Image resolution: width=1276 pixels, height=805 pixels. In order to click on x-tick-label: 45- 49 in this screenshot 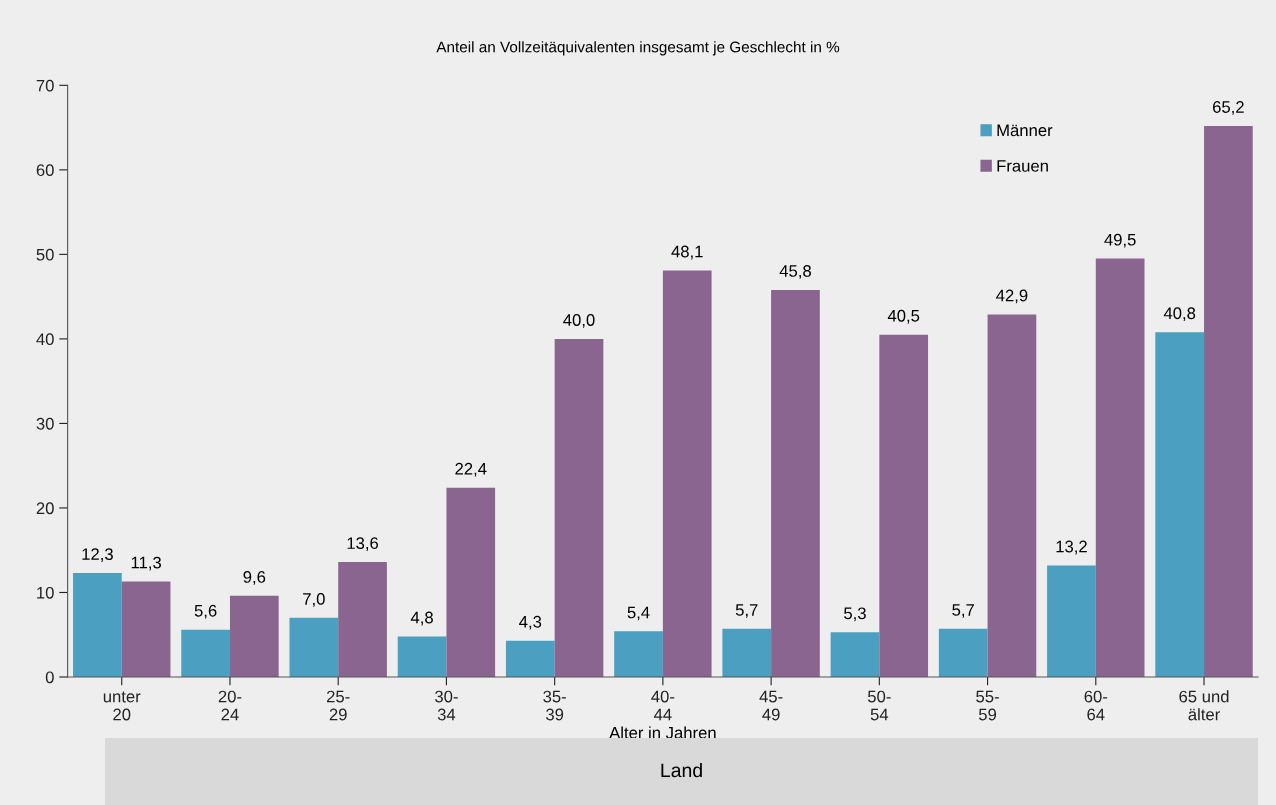, I will do `click(771, 705)`.